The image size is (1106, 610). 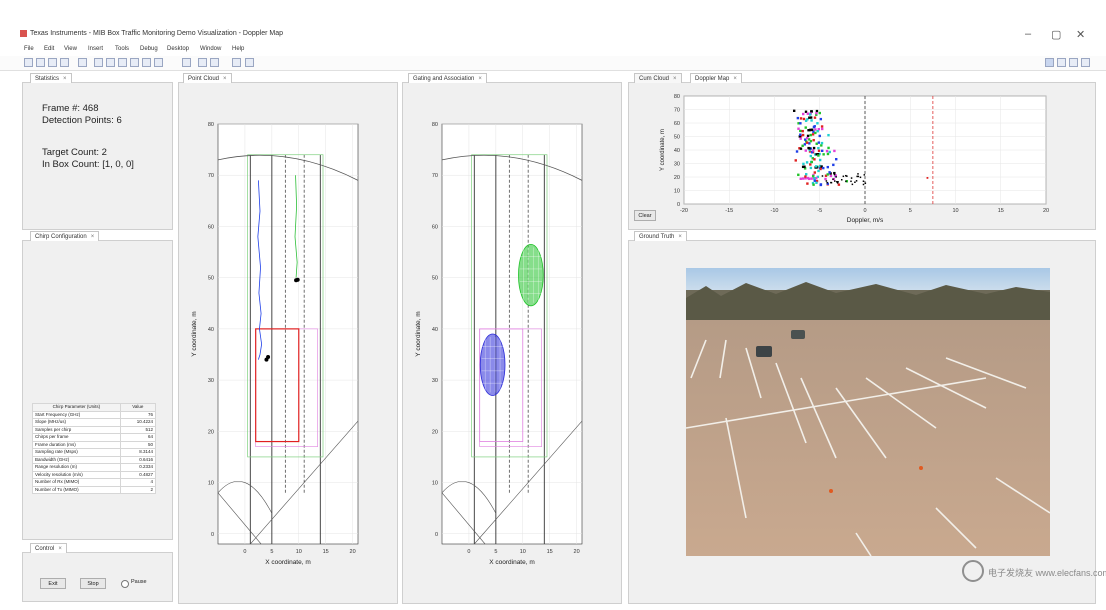 What do you see at coordinates (238, 49) in the screenshot?
I see `menu-help: Help` at bounding box center [238, 49].